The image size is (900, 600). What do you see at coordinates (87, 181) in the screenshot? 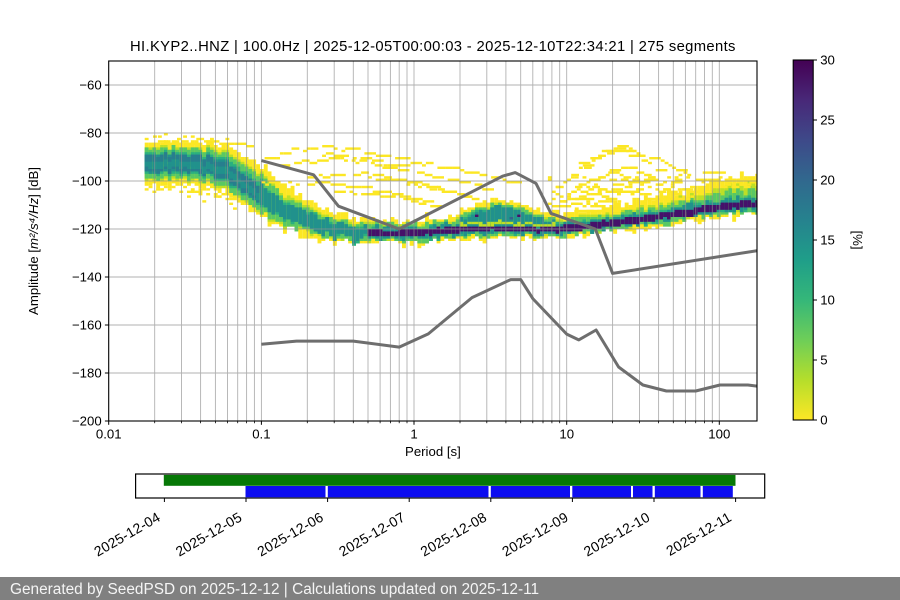
I see `svg-text: −100` at bounding box center [87, 181].